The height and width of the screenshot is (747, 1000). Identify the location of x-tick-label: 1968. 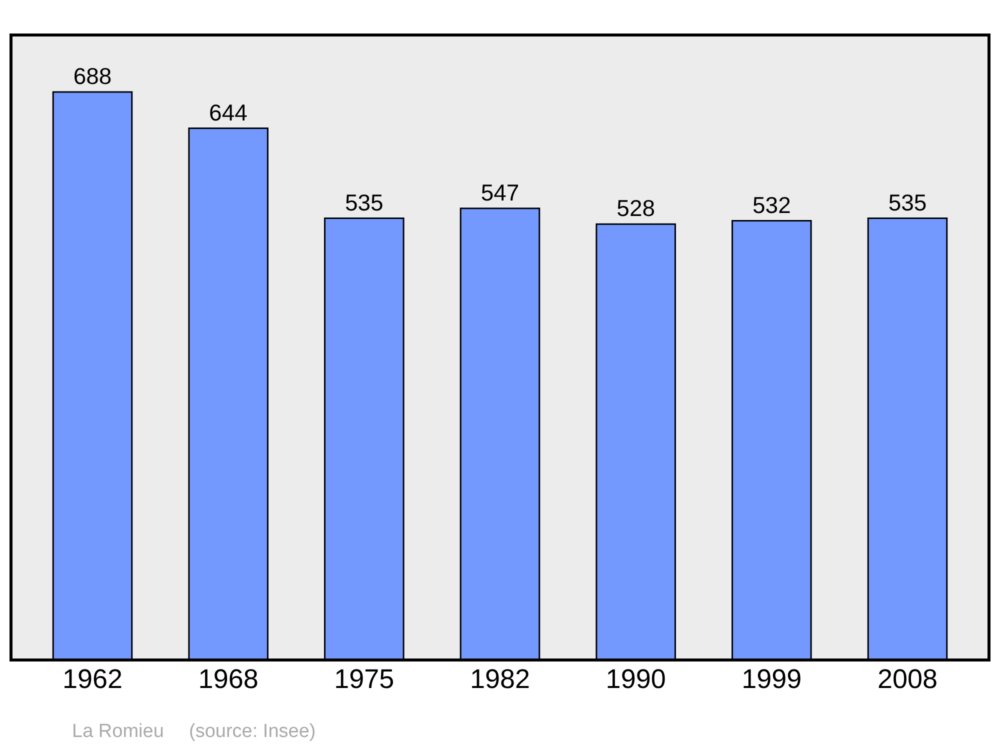
(228, 679).